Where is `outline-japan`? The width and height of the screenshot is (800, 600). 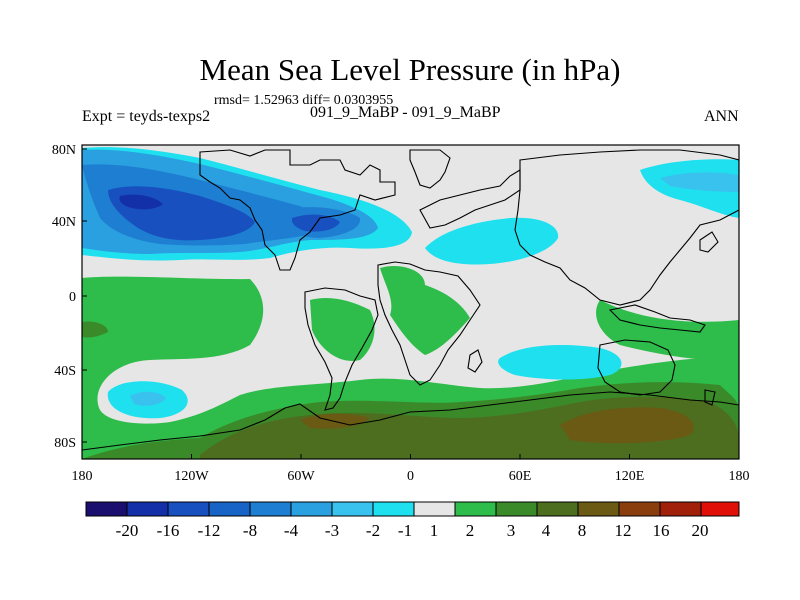
outline-japan is located at coordinates (709, 242).